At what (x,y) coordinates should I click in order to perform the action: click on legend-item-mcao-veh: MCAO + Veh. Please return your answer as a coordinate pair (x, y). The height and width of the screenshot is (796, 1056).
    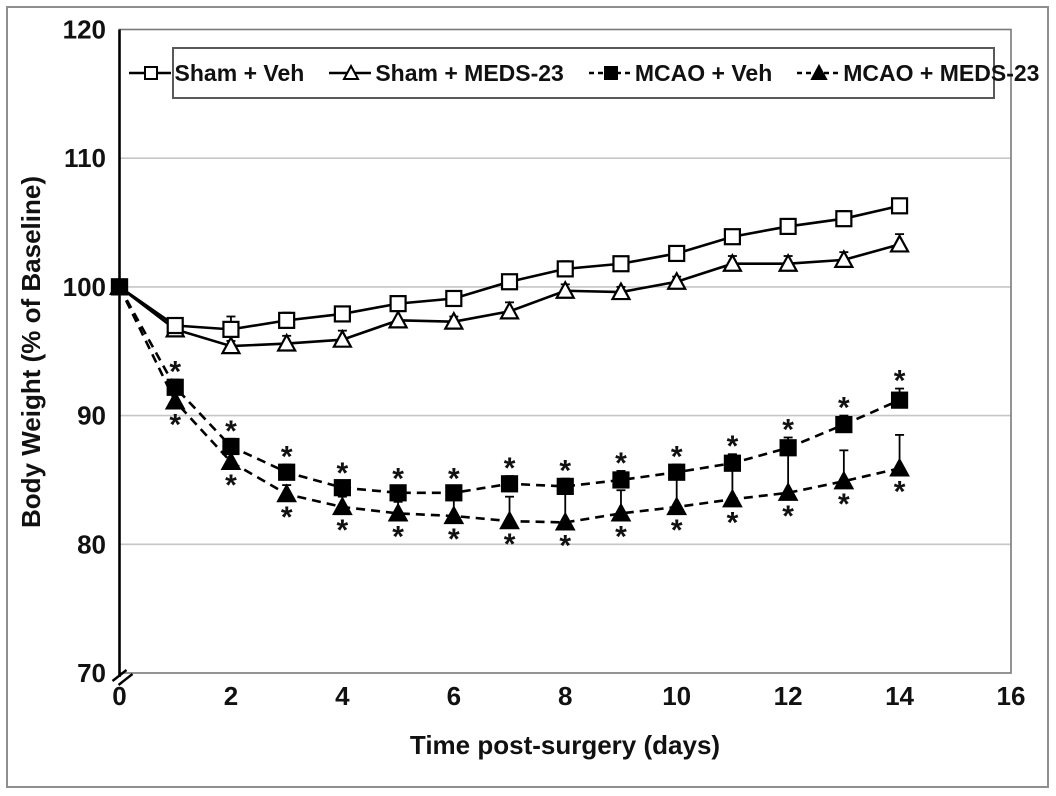
    Looking at the image, I should click on (680, 73).